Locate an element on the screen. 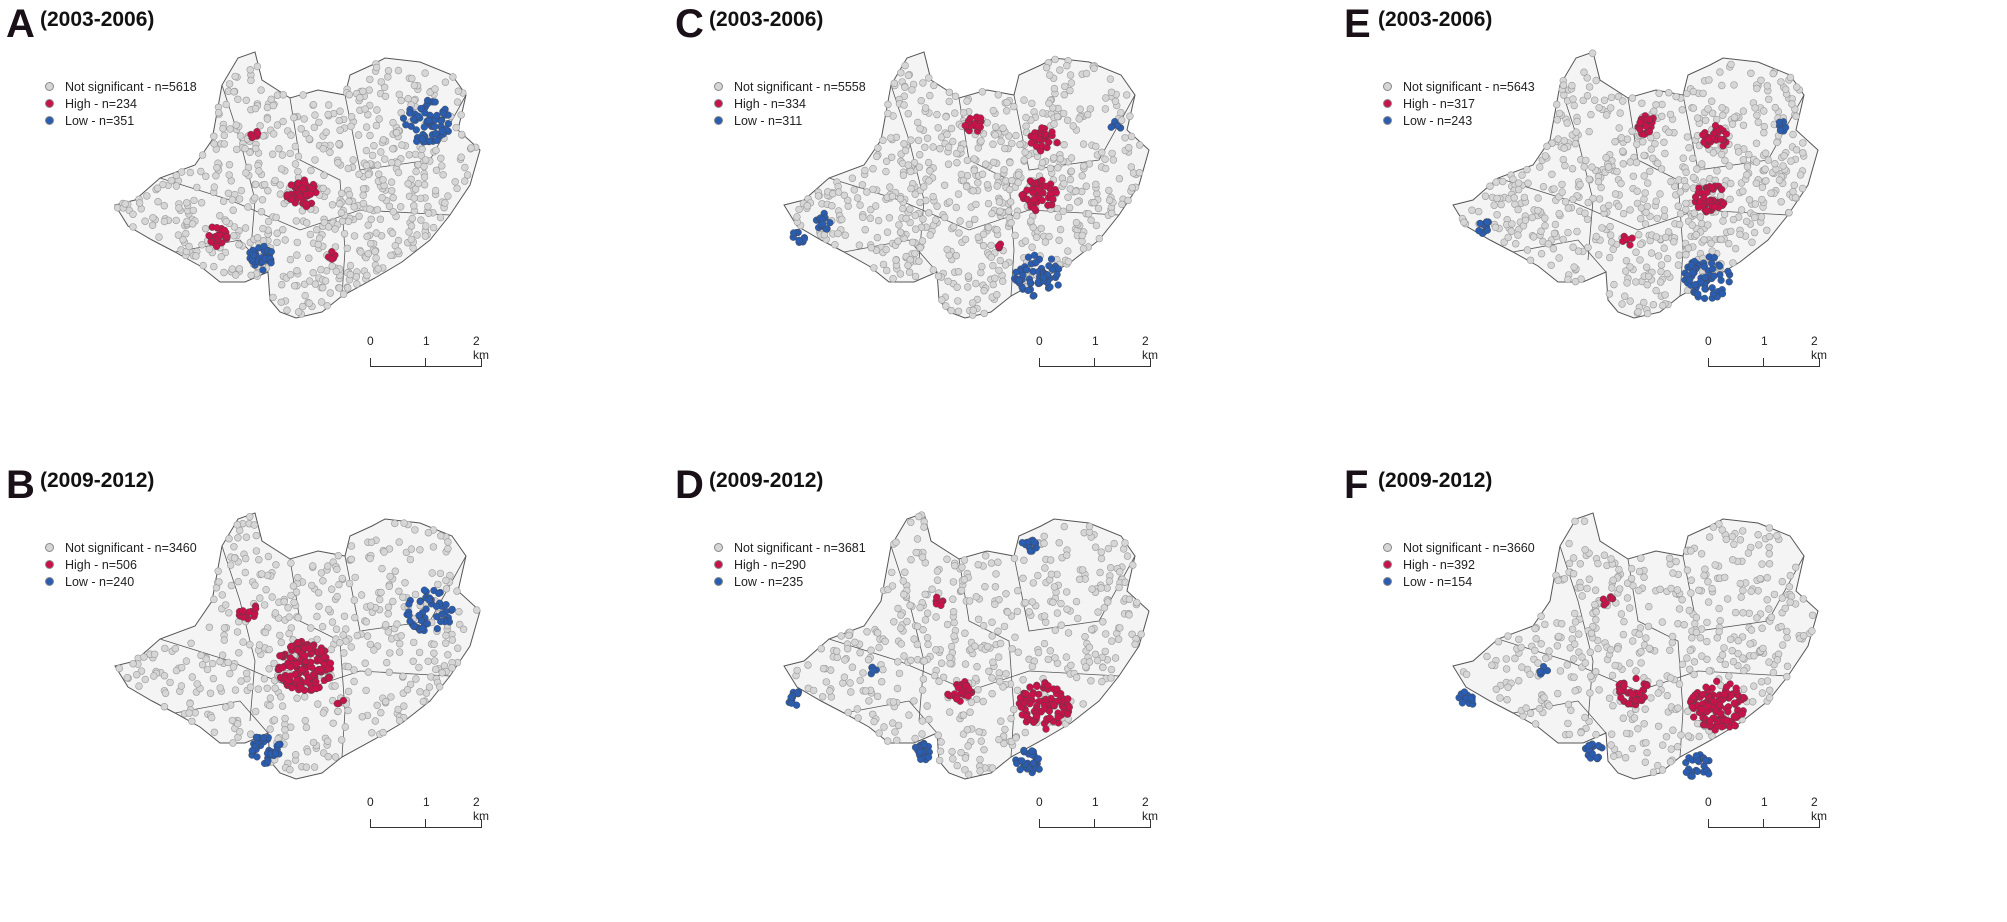 The height and width of the screenshot is (922, 2007). panel-letter: A is located at coordinates (20, 24).